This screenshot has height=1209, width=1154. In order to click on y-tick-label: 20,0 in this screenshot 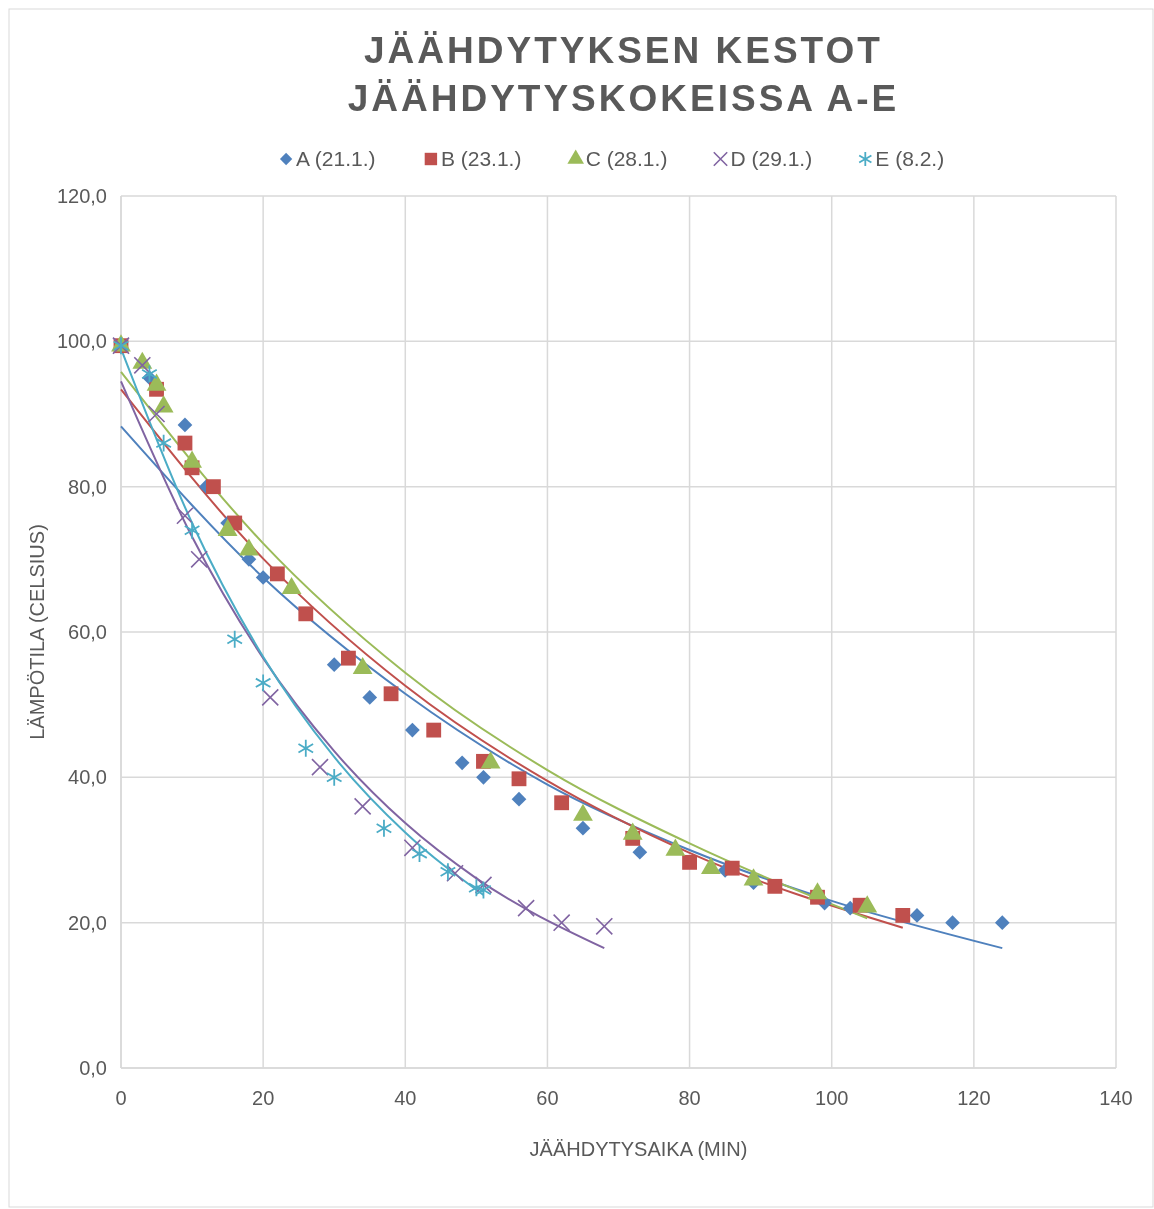, I will do `click(87, 922)`.